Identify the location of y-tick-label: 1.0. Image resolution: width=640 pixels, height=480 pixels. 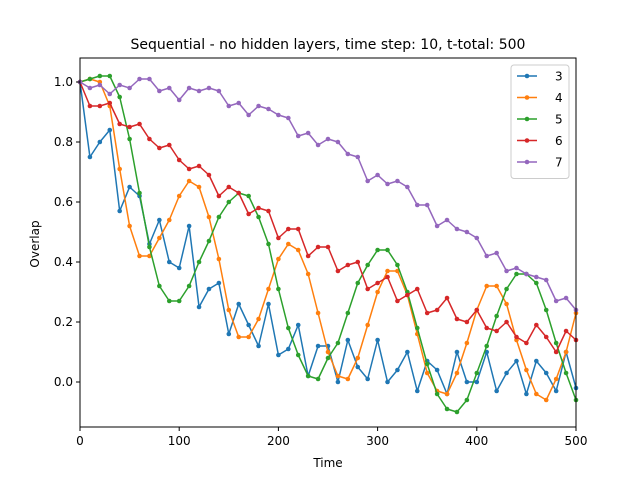
(63, 82).